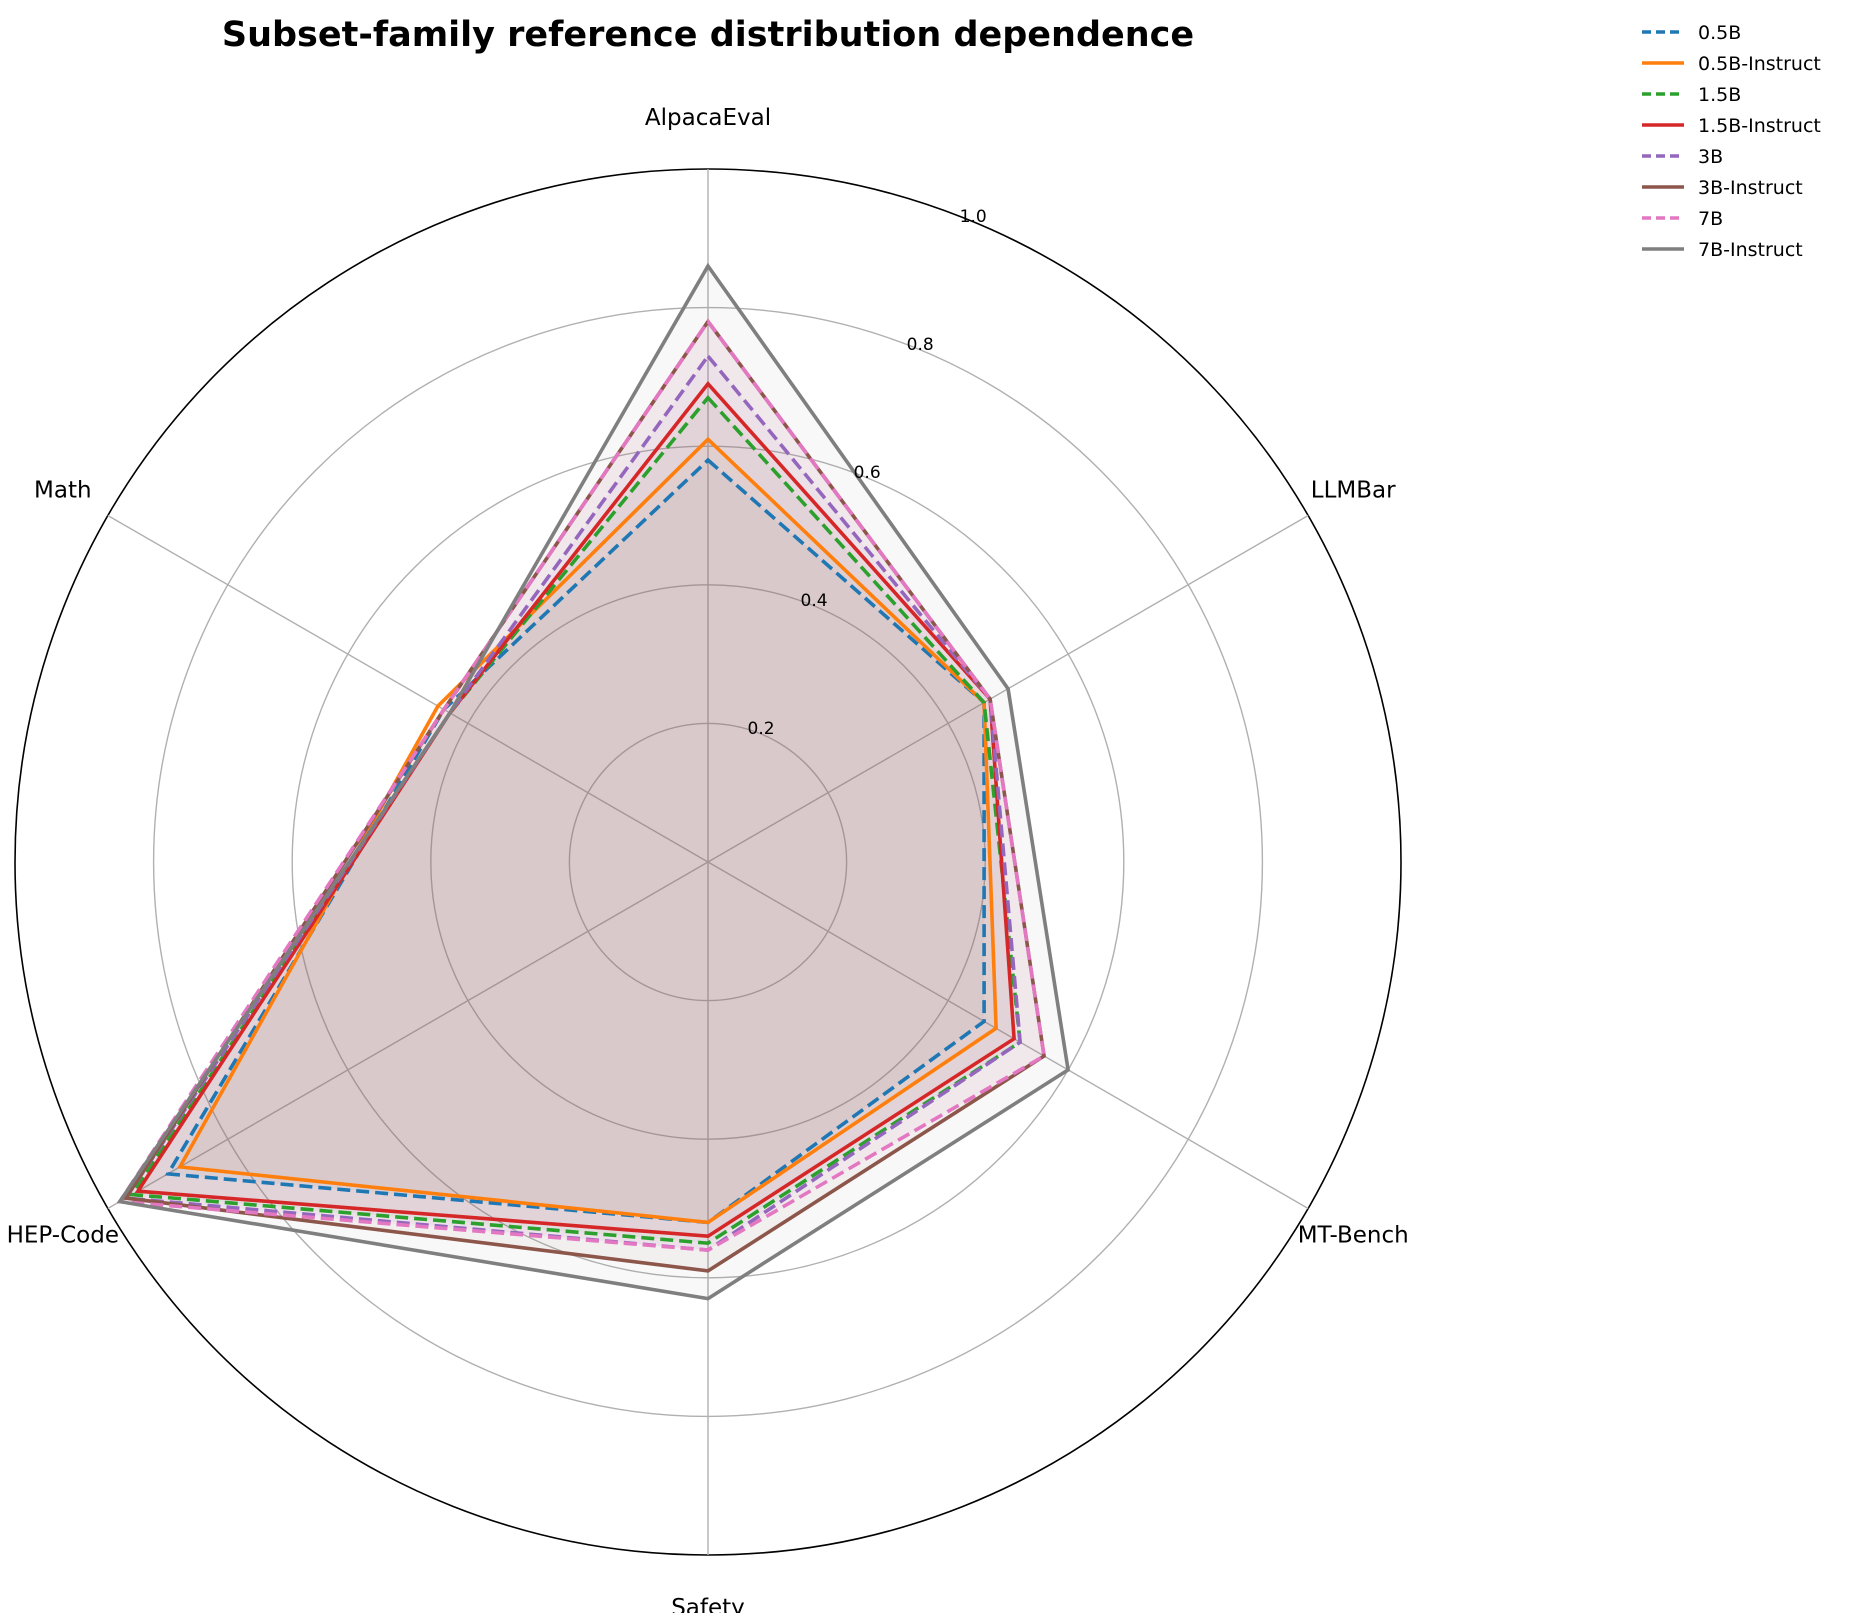  I want to click on legend-label-3: 1.5B-Instruct, so click(1759, 126).